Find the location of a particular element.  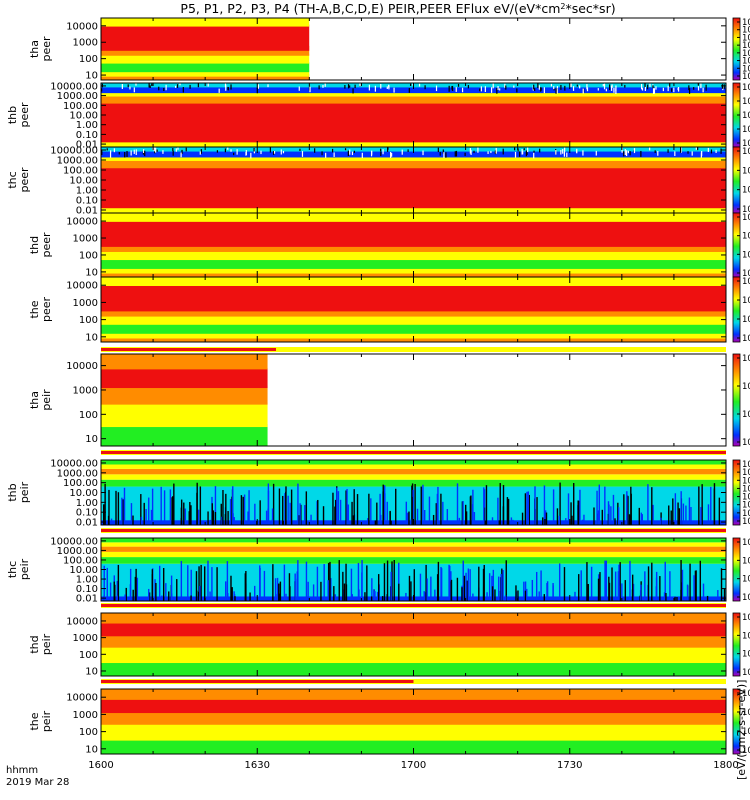

y-tick-label: 0.01 is located at coordinates (87, 523).